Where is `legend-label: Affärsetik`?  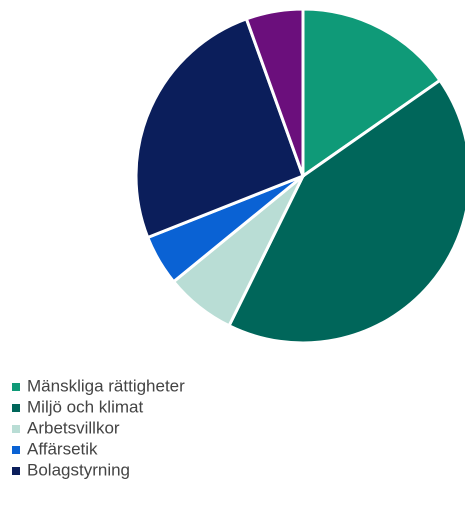 legend-label: Affärsetik is located at coordinates (62, 448).